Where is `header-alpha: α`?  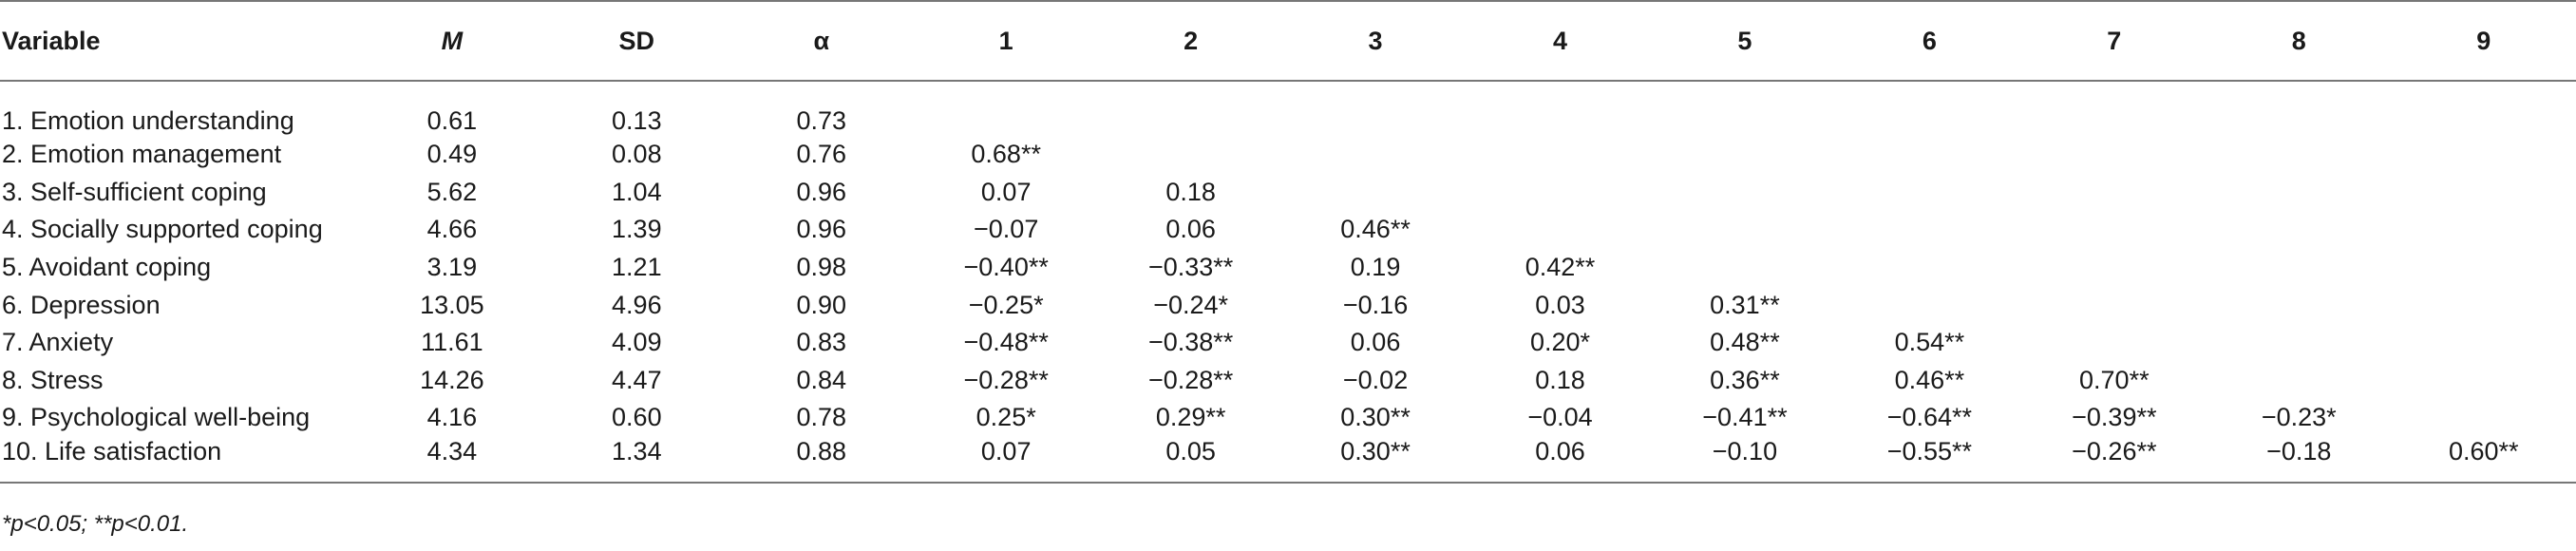
header-alpha: α is located at coordinates (821, 41).